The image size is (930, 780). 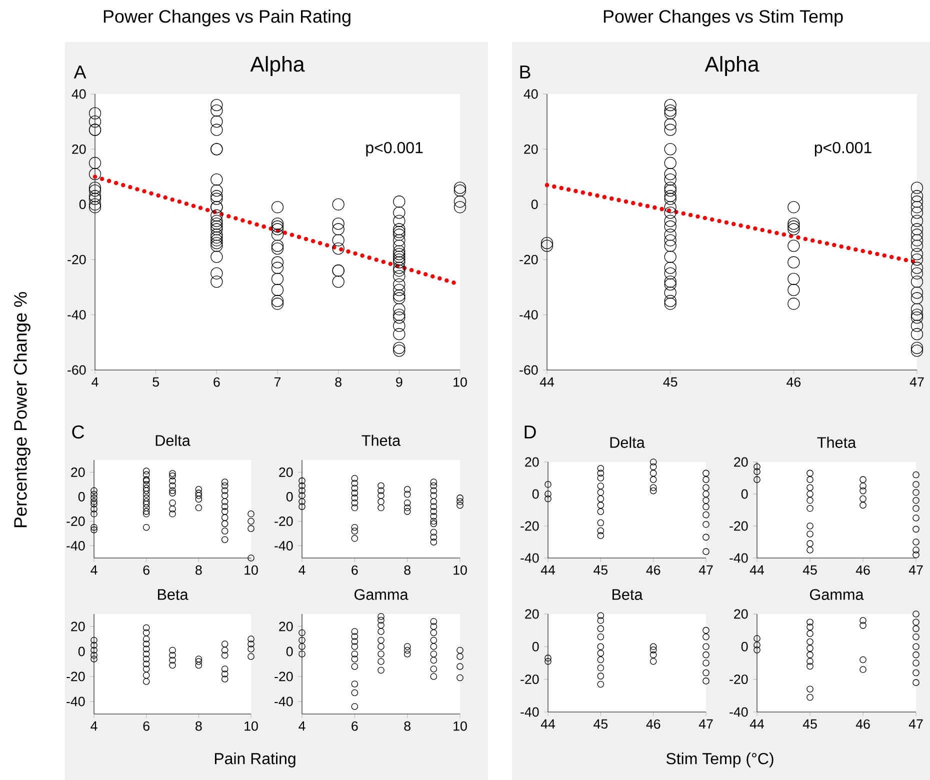 What do you see at coordinates (355, 726) in the screenshot?
I see `x-tick-label: 6` at bounding box center [355, 726].